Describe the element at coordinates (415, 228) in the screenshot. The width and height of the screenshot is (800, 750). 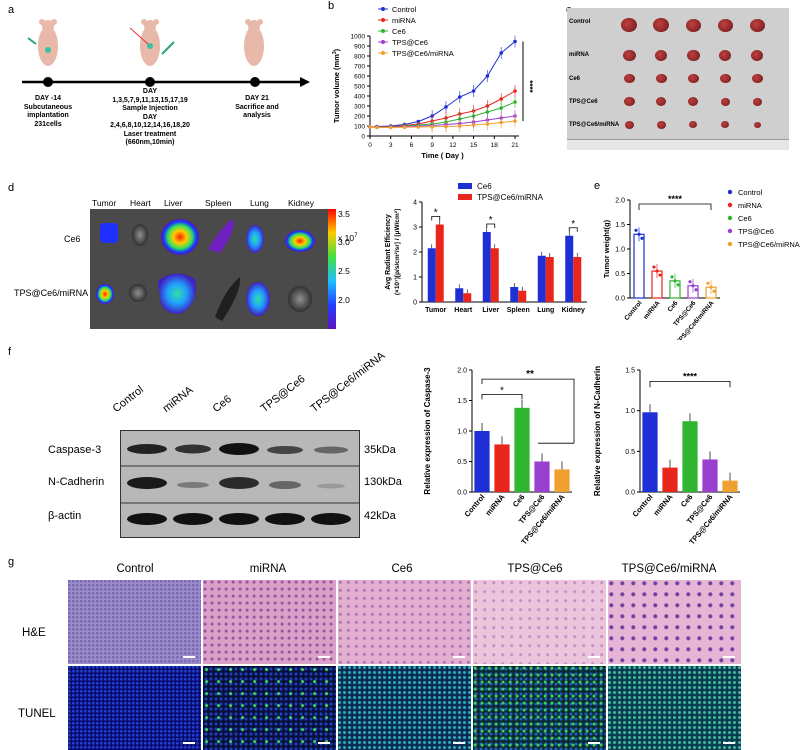
I see `y-tick-label: 3` at that location.